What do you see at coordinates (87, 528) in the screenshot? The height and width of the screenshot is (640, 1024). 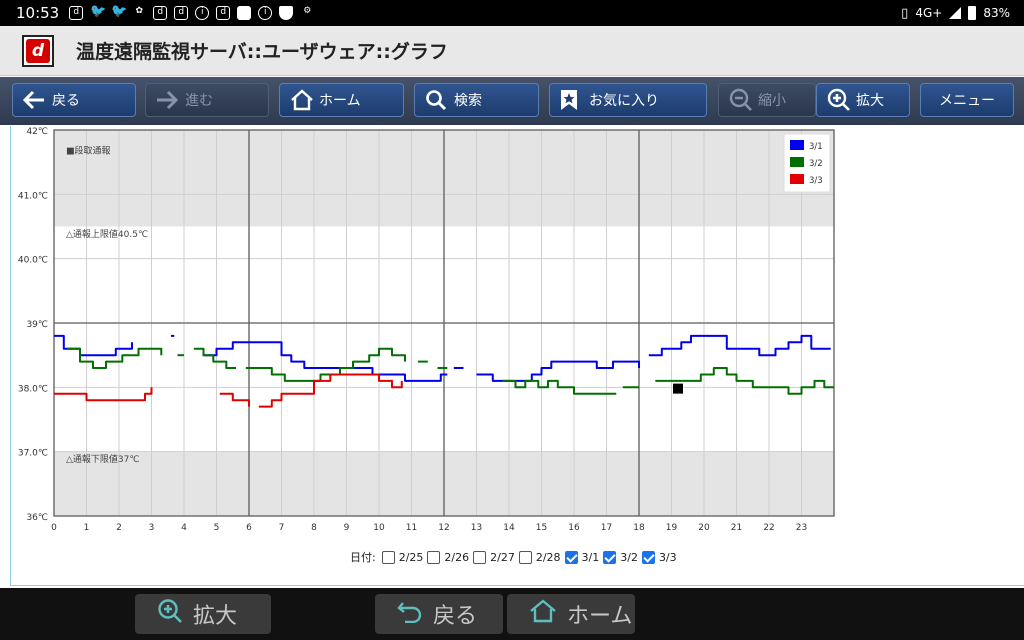 I see `x-tick-label: 1` at bounding box center [87, 528].